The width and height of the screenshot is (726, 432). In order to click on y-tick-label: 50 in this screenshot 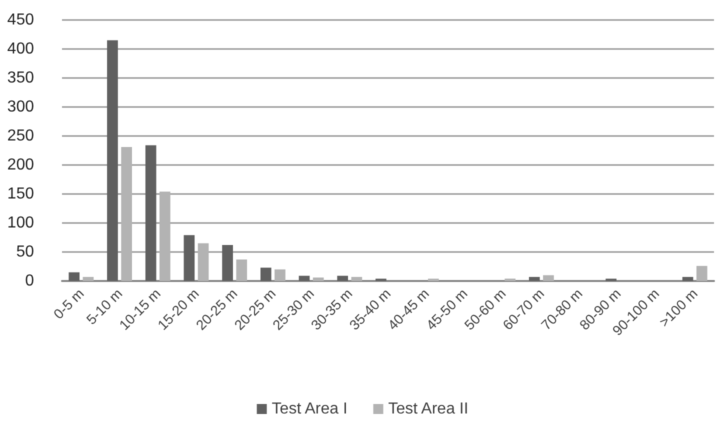, I will do `click(25, 252)`.